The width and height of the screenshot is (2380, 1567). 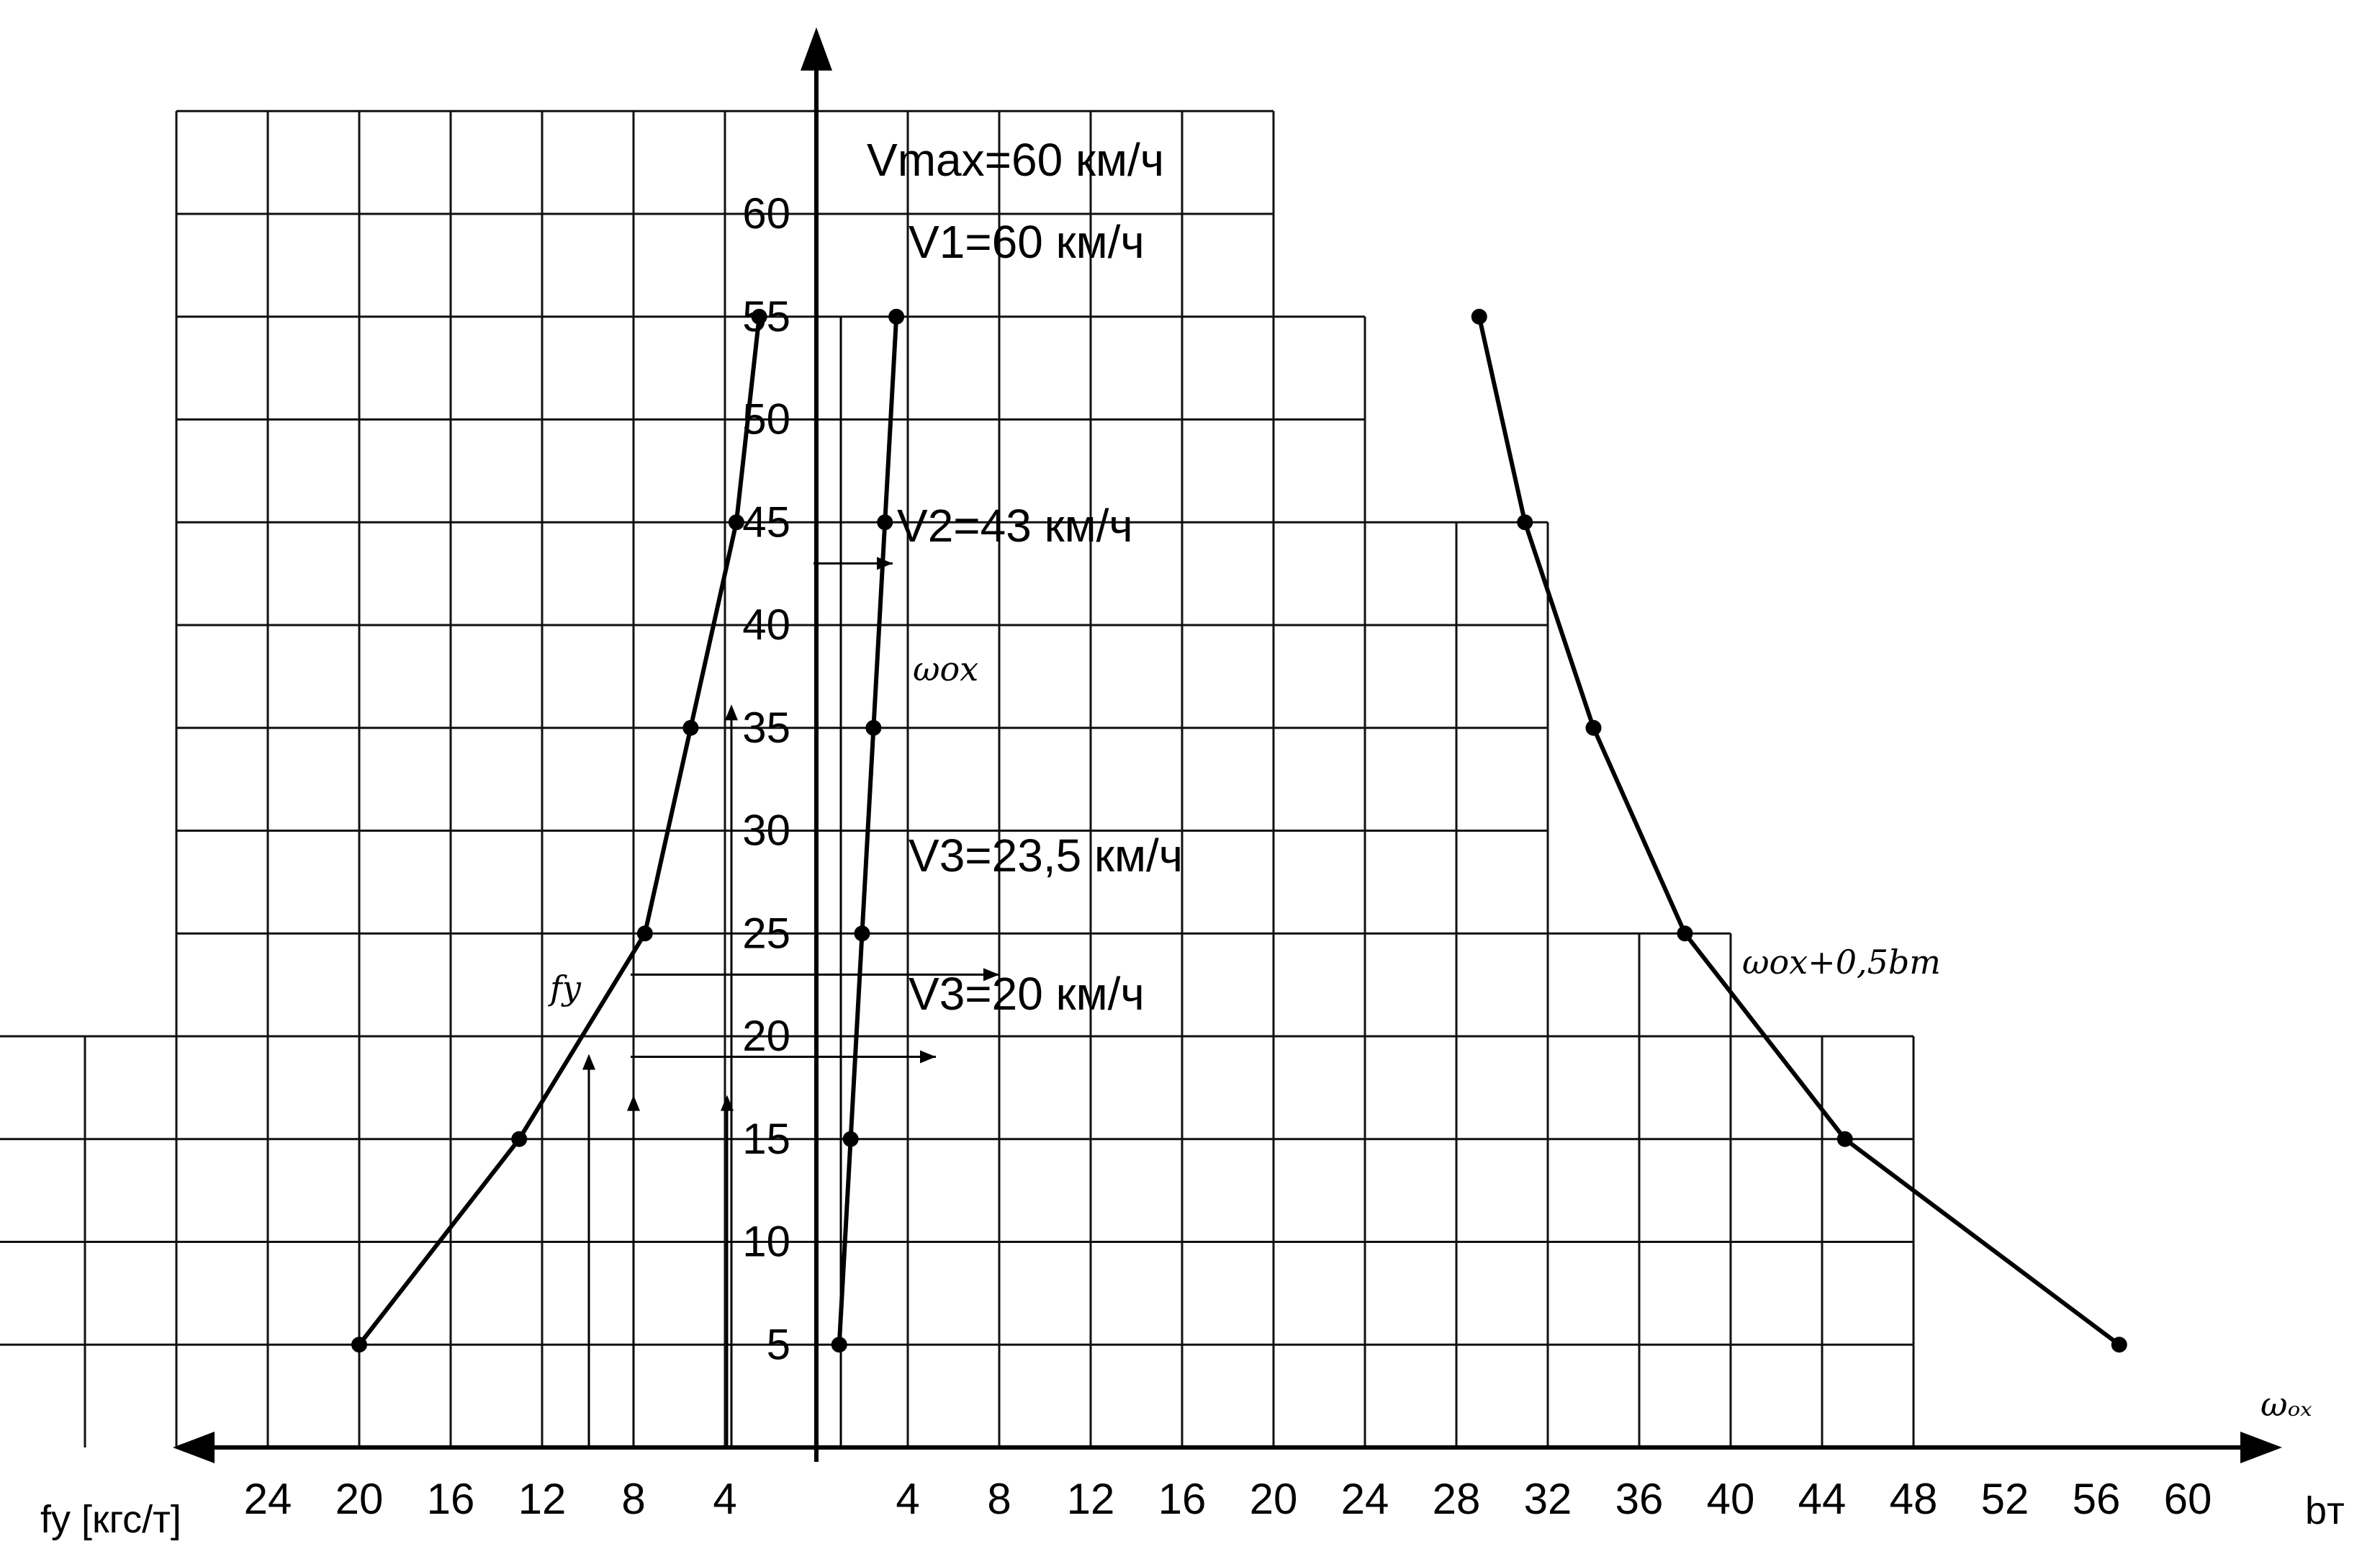 I want to click on x-tick-label-left: 16, so click(x=451, y=1499).